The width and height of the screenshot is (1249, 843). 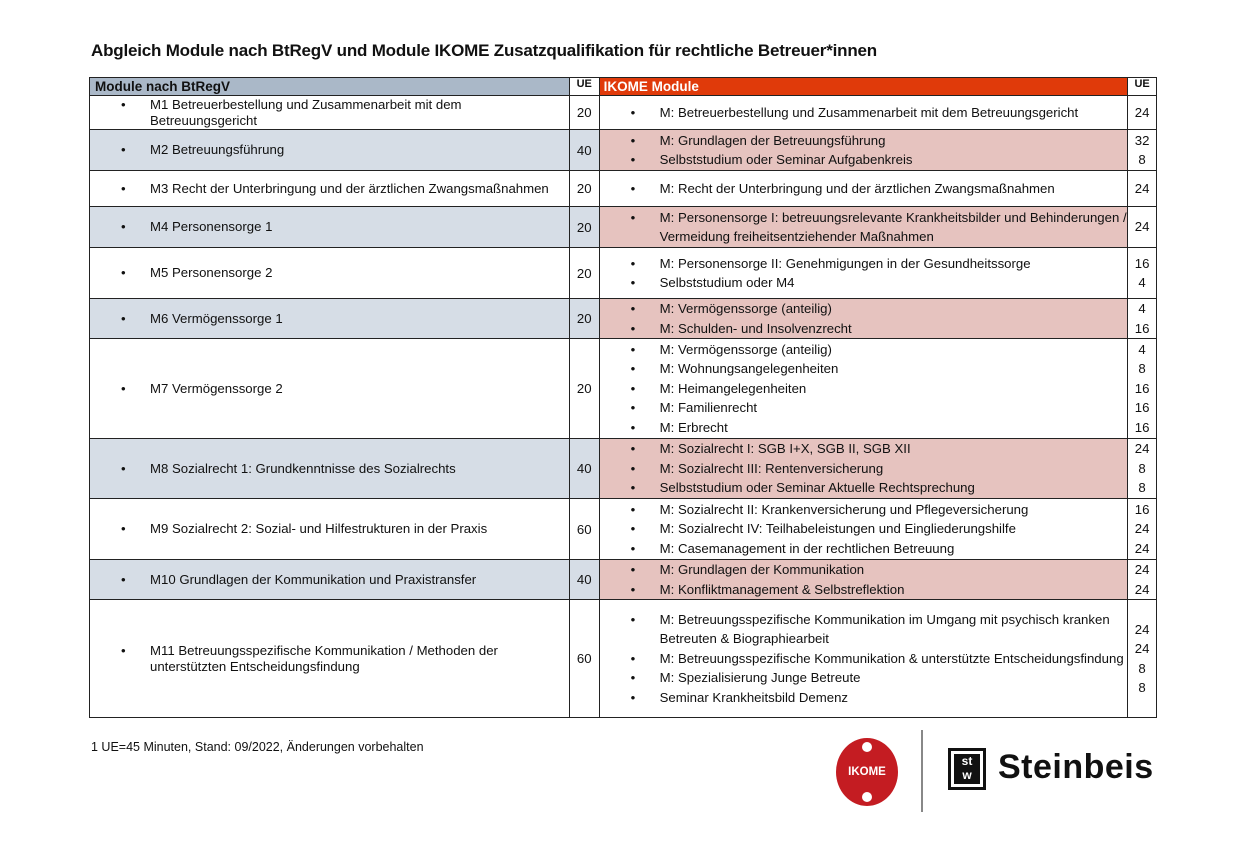 What do you see at coordinates (345, 227) in the screenshot?
I see `btregv-module: M4 Personensorge 1` at bounding box center [345, 227].